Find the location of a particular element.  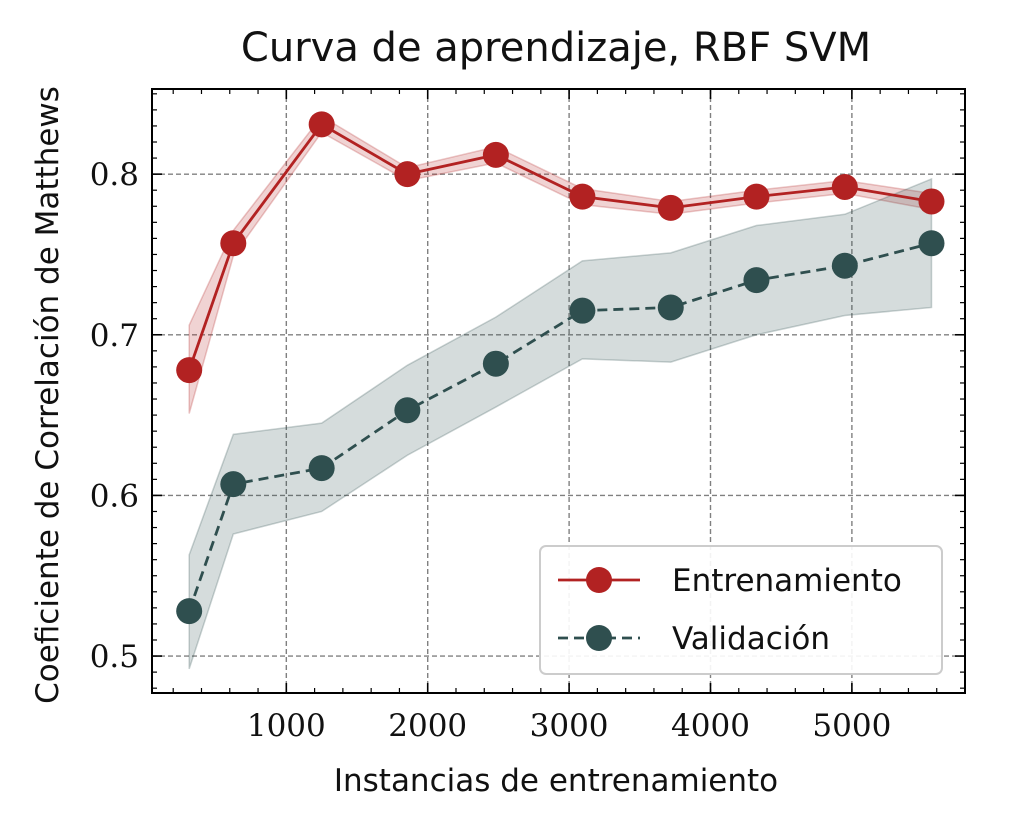

legend: Entrenamiento Validación is located at coordinates (741, 610).